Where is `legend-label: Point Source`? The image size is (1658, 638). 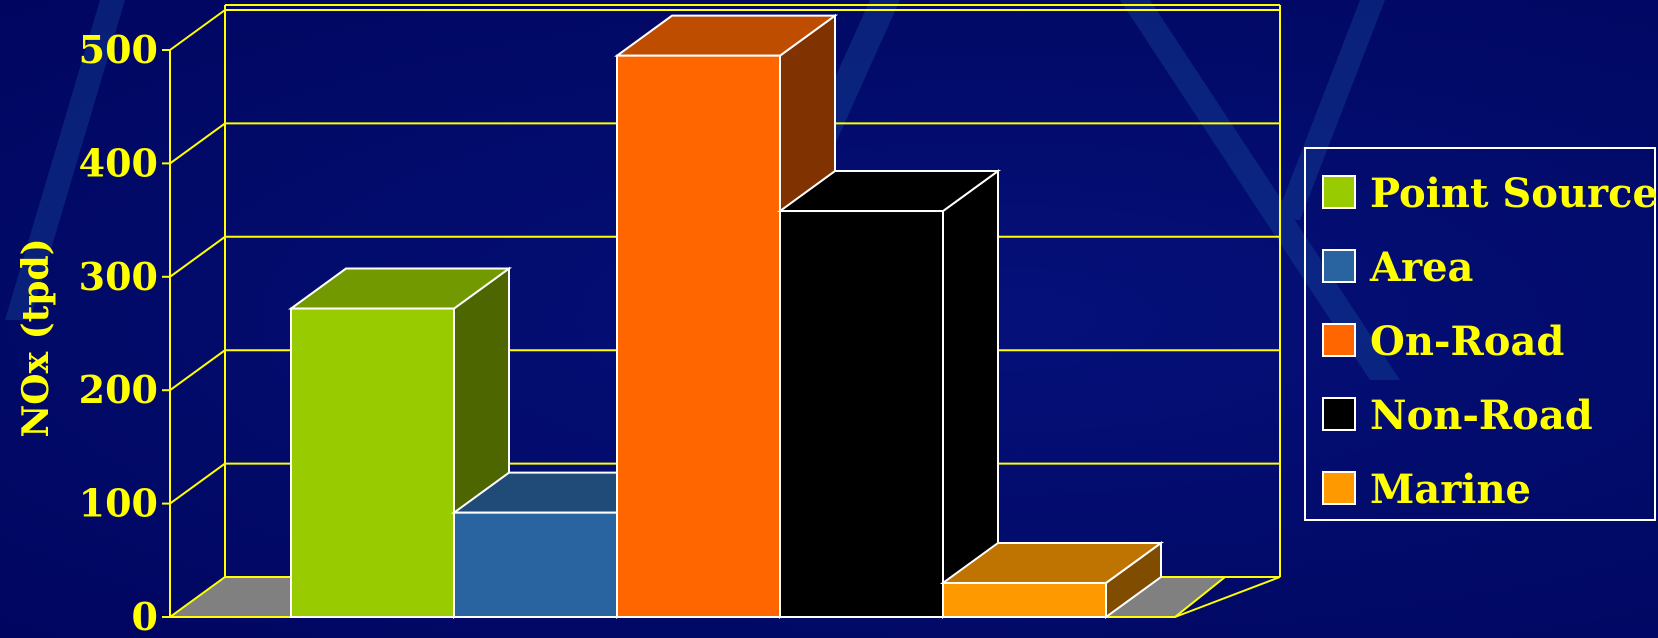
legend-label: Point Source is located at coordinates (1514, 193).